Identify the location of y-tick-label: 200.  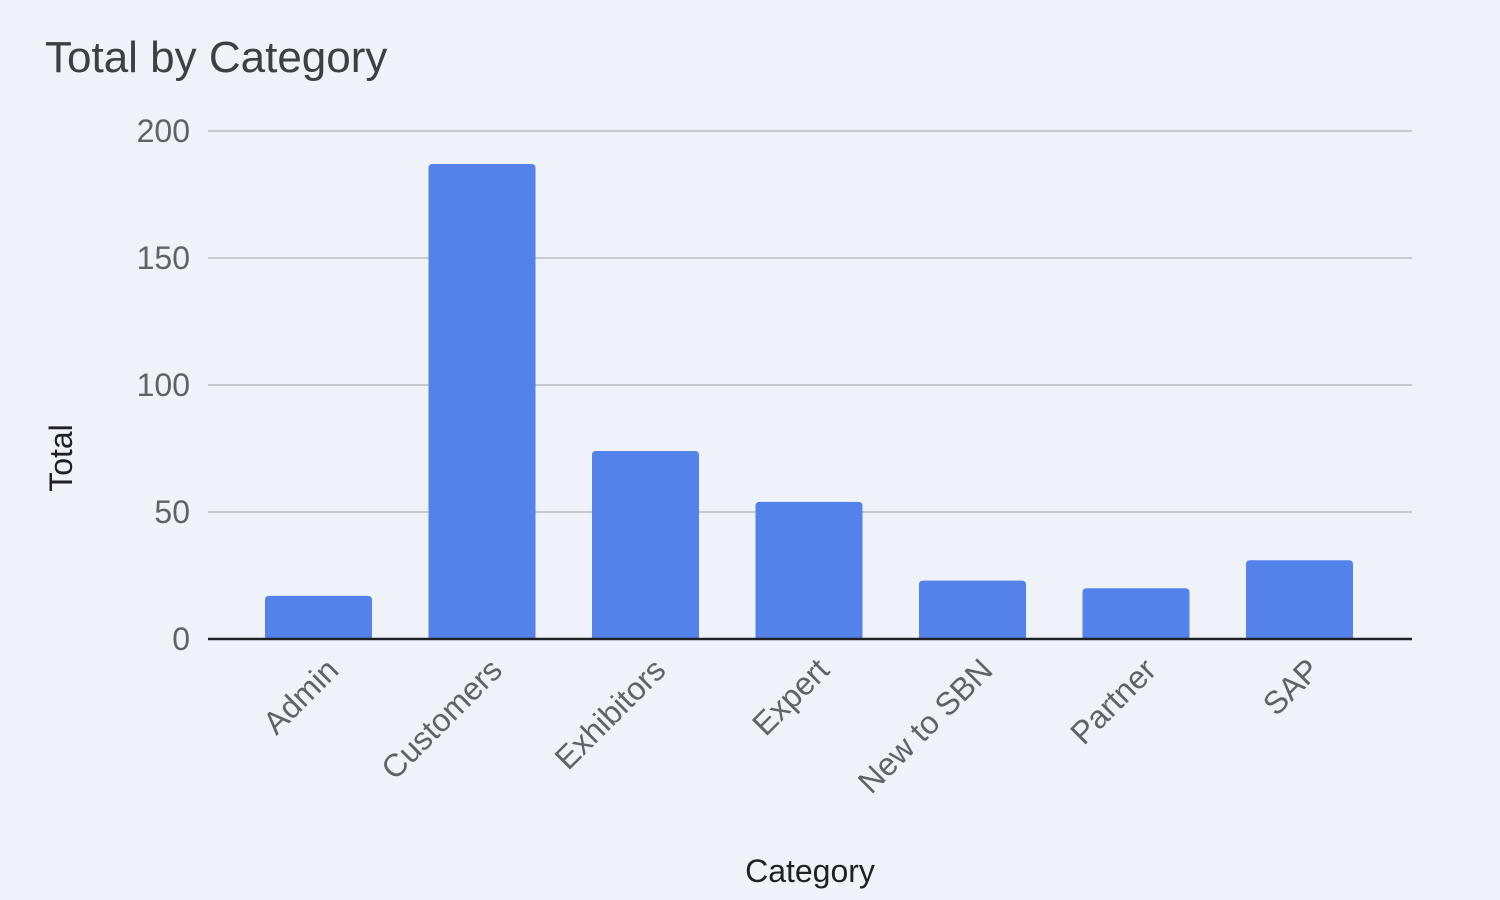
(163, 131).